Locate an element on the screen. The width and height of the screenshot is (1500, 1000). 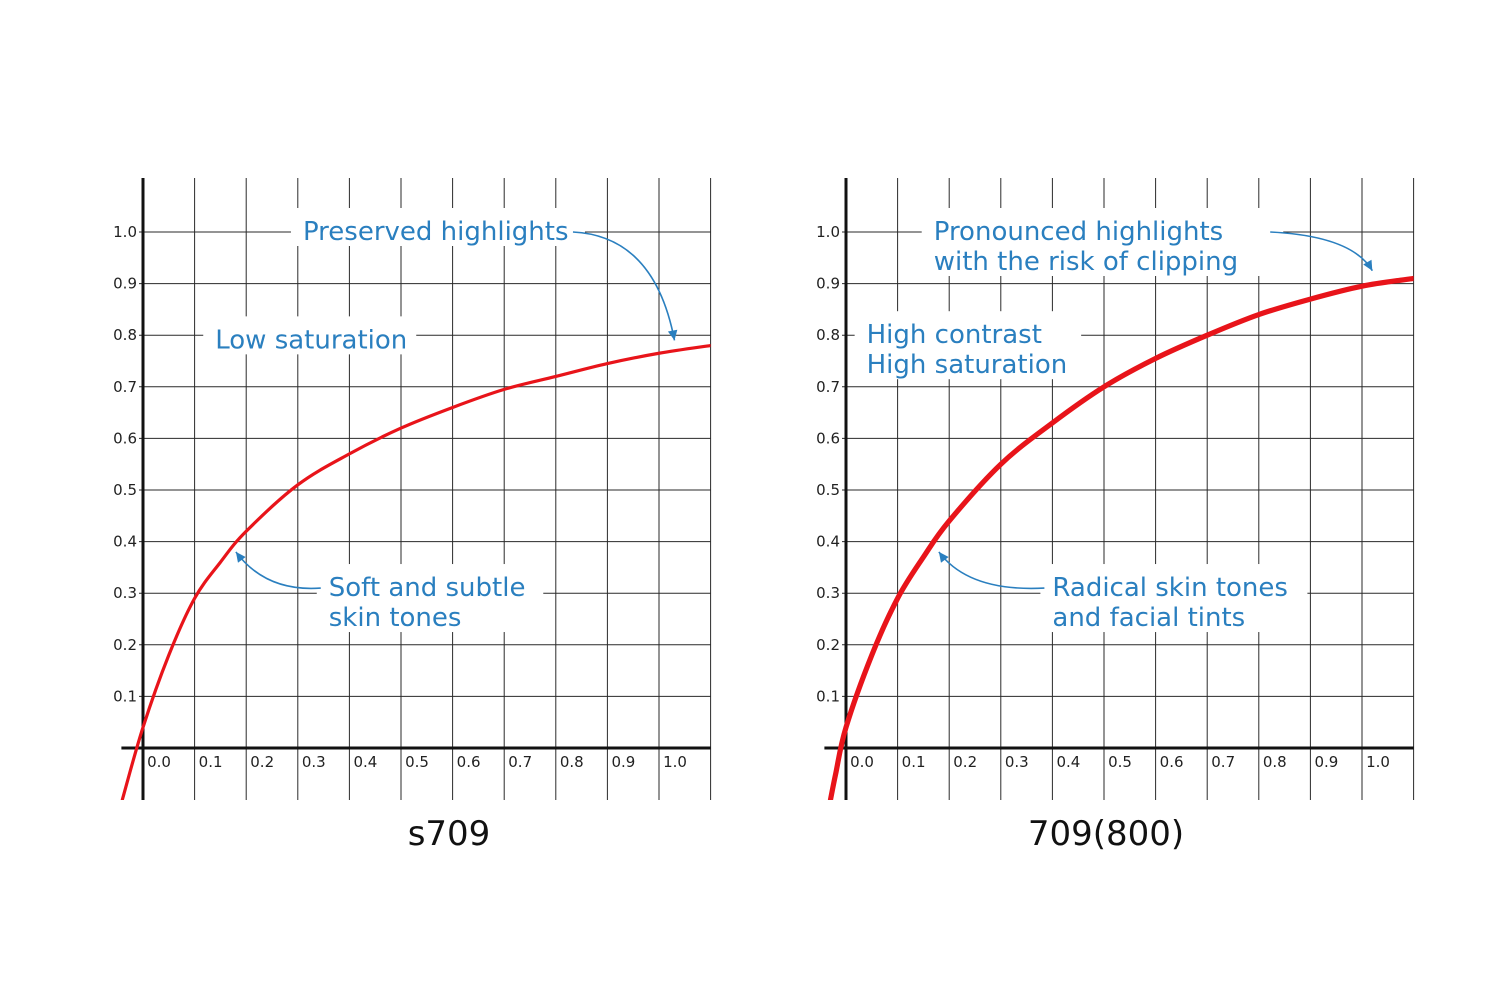
x-tick-label: 0.1 is located at coordinates (211, 762).